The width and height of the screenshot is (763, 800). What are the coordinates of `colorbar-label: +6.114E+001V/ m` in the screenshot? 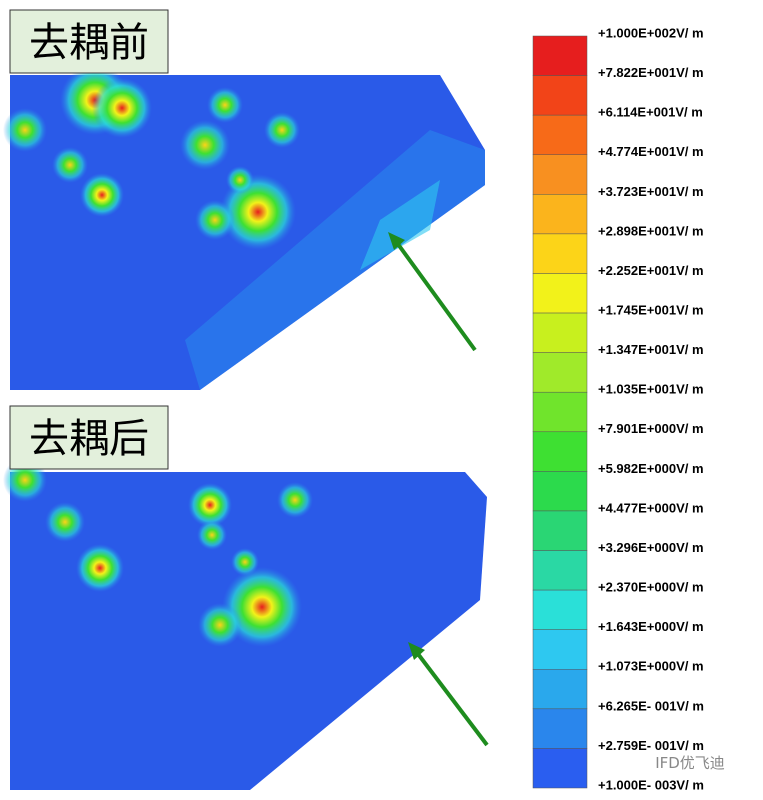 It's located at (650, 112).